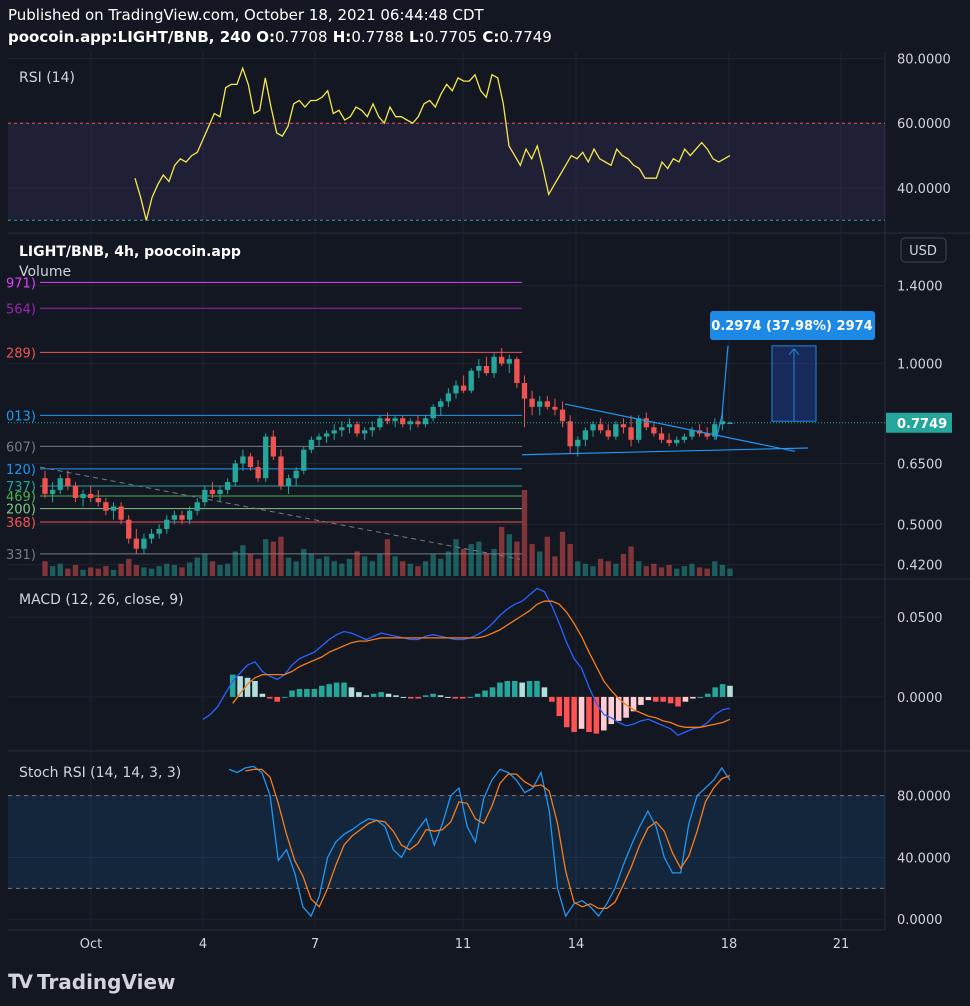 This screenshot has width=970, height=1006. I want to click on price-tick-label: 0.0500, so click(920, 618).